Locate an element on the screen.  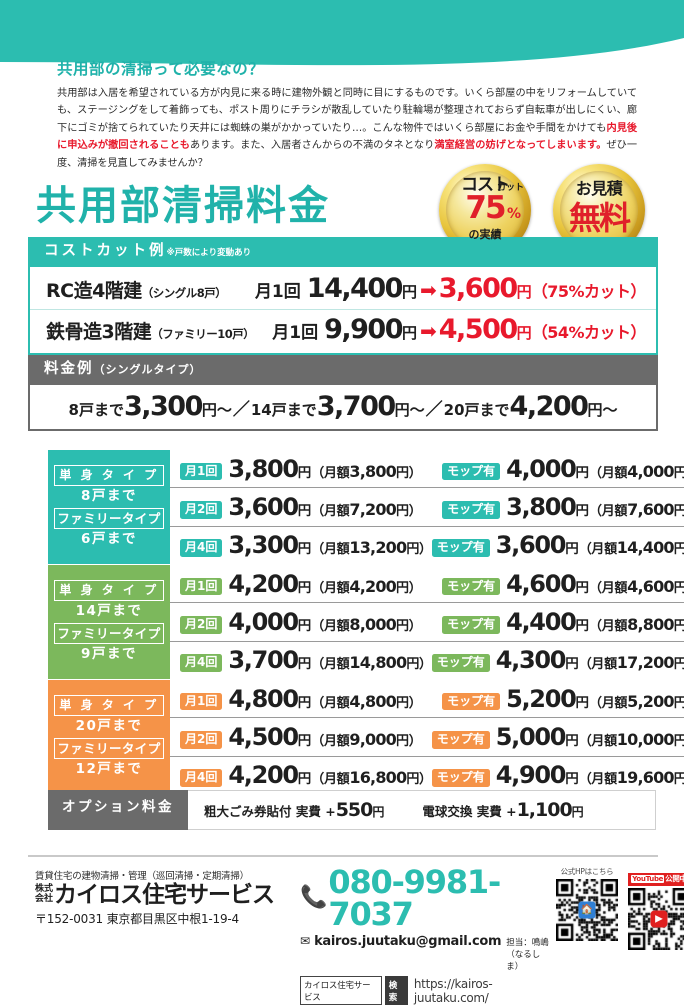
unit-price: 4,500 is located at coordinates (263, 736).